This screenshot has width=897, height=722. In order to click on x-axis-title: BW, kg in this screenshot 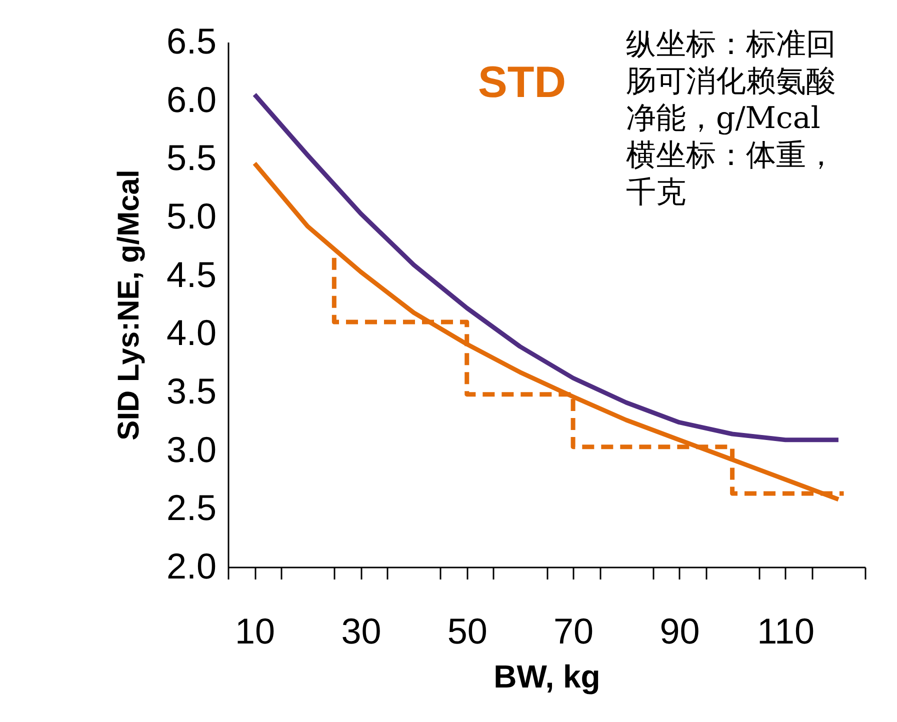, I will do `click(547, 676)`.